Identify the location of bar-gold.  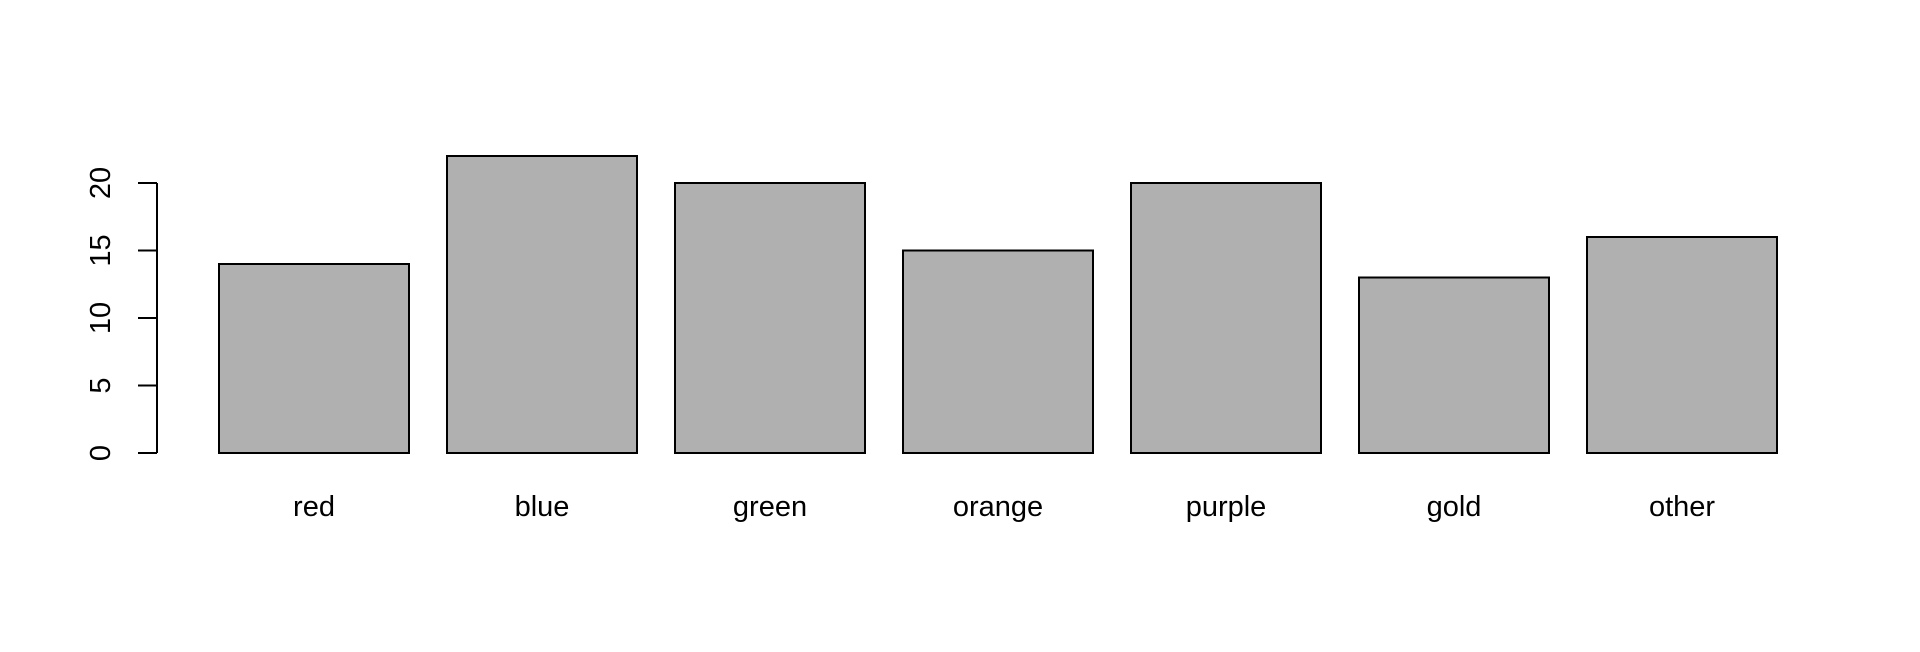
(1454, 365).